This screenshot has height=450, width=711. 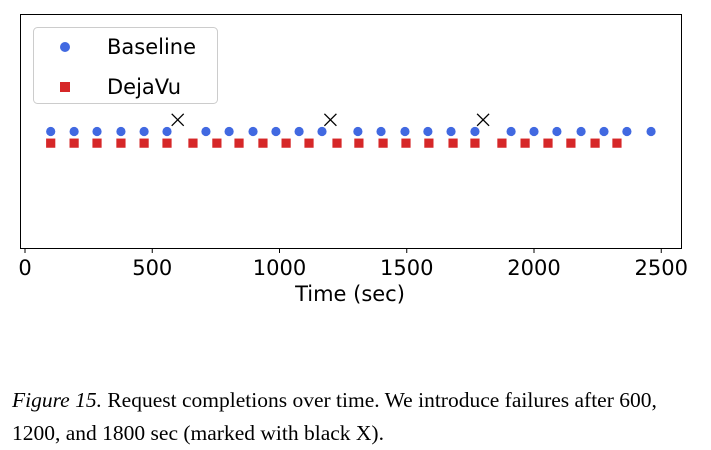 I want to click on x-tick-label: 500, so click(x=152, y=268).